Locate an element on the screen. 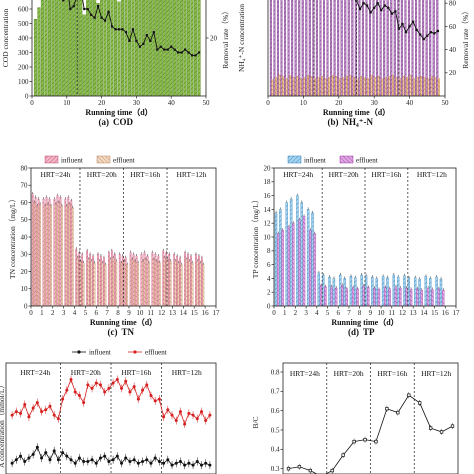  y-tick-label: 0.6 is located at coordinates (275, 411).